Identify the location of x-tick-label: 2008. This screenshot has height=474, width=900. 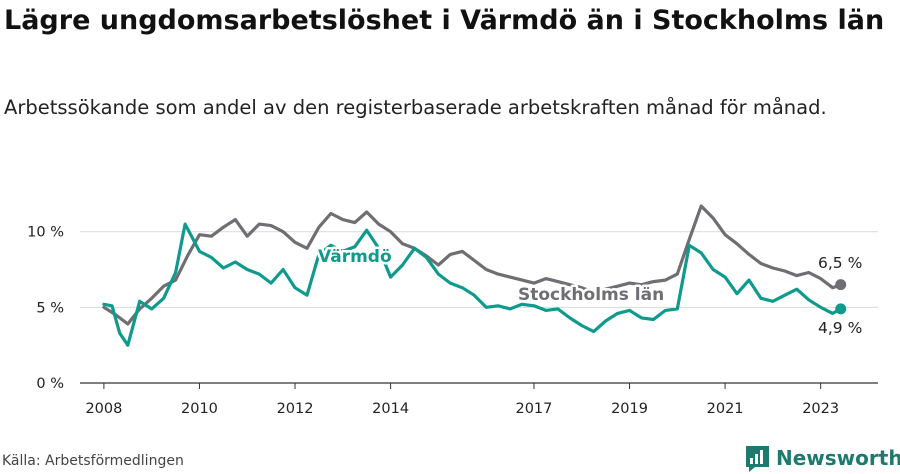
(103, 409).